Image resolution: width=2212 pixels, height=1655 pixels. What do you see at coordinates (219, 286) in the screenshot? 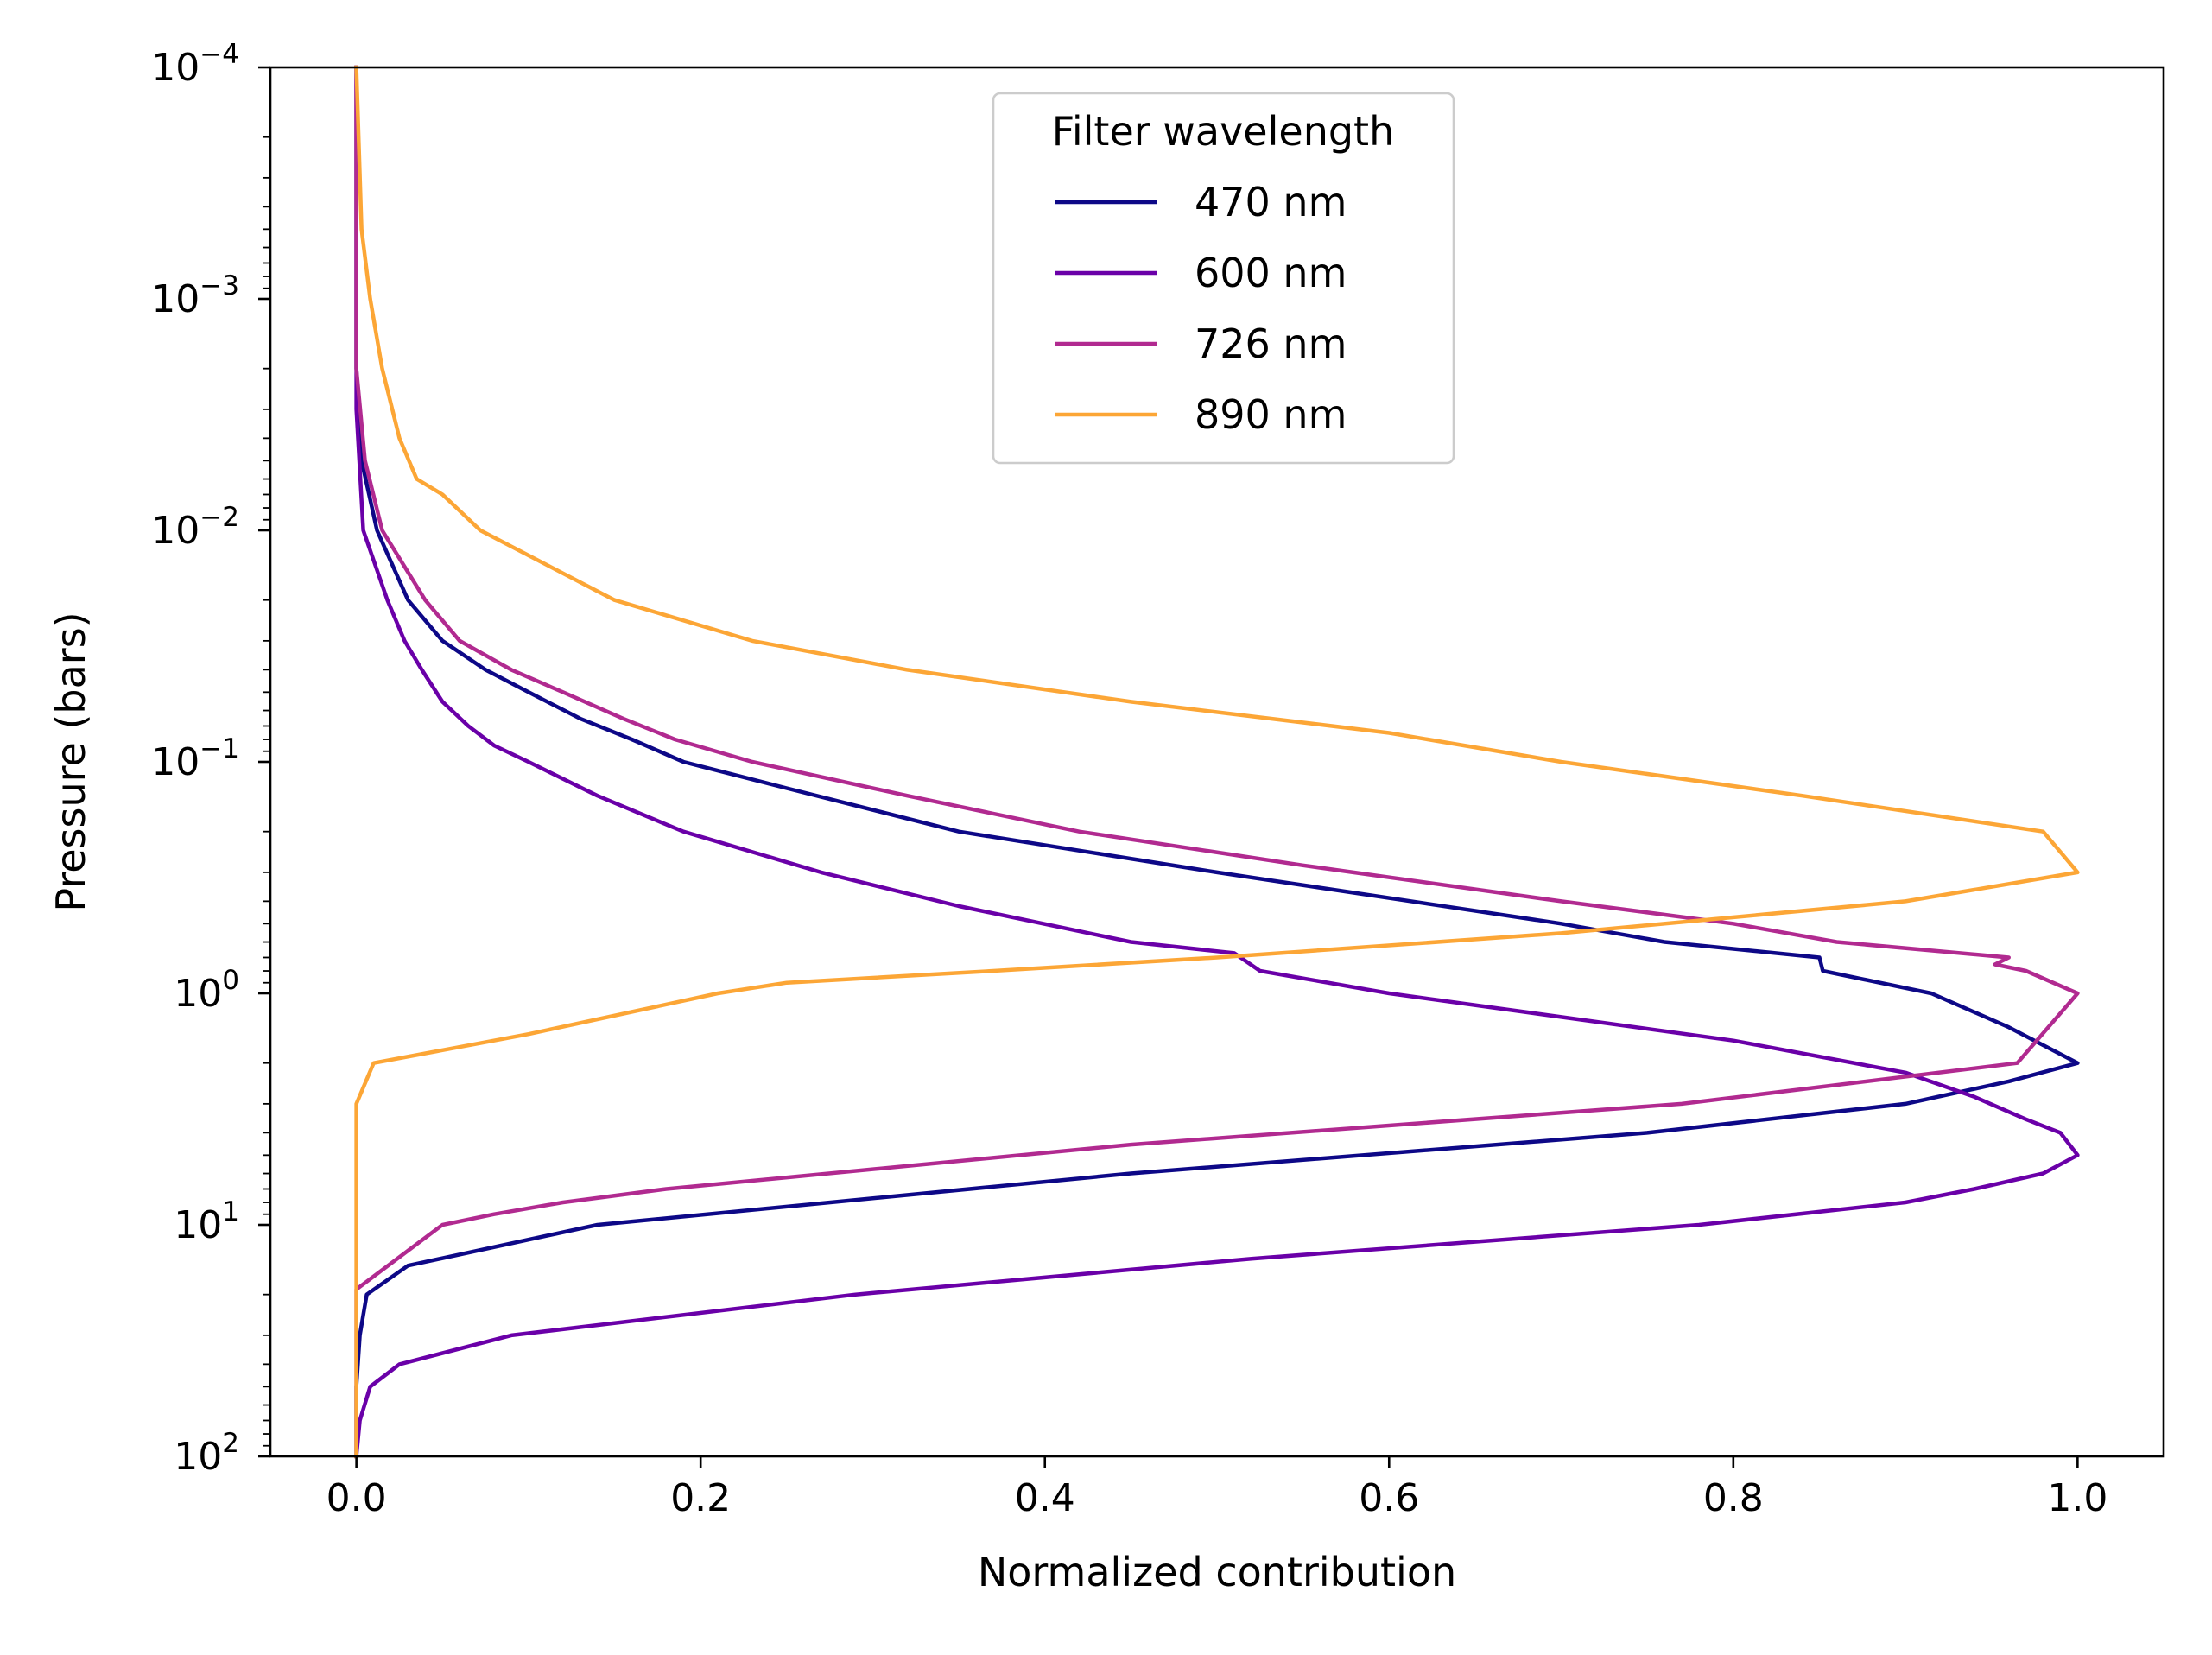
I see `y-tick-exponent: −3` at bounding box center [219, 286].